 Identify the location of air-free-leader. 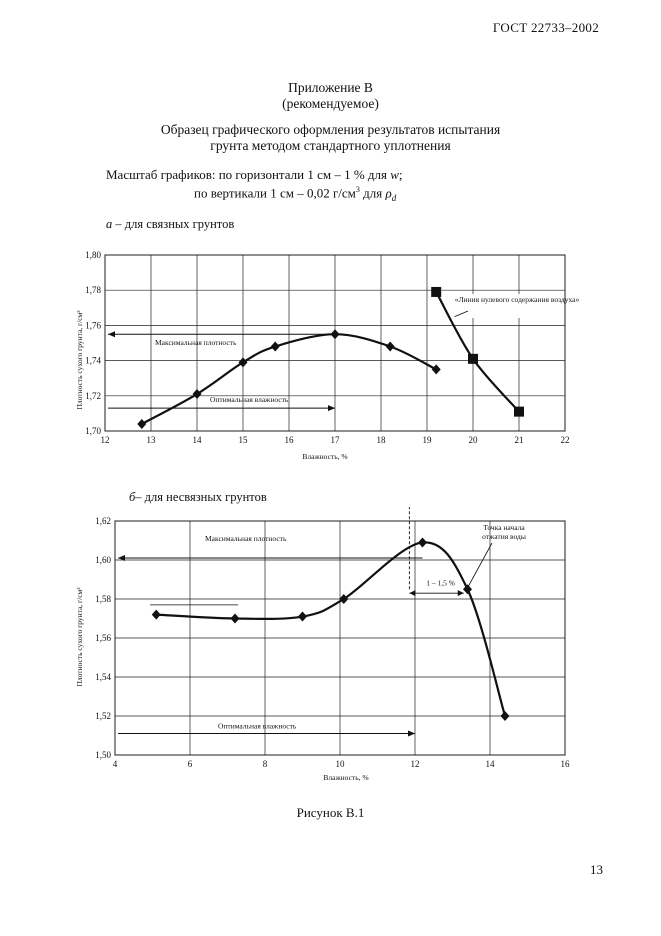
(461, 313).